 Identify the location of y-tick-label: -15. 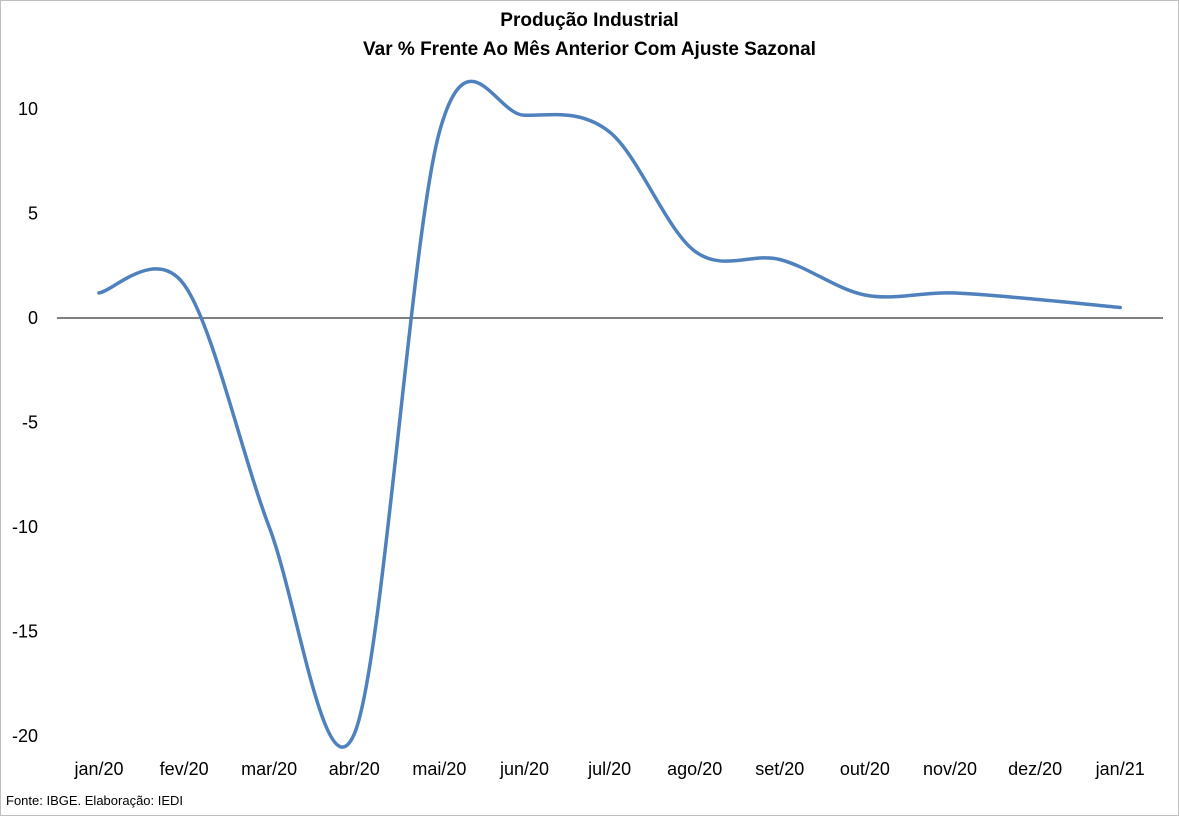
(25, 632).